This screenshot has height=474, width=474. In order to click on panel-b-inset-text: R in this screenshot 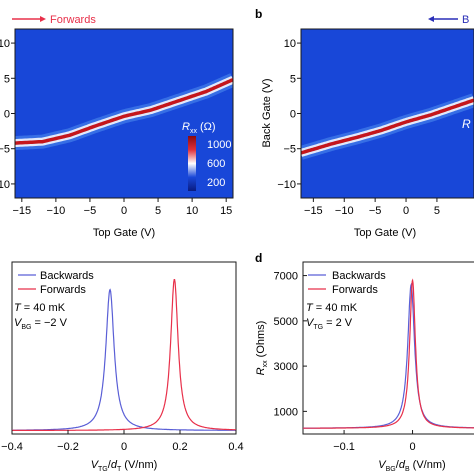, I will do `click(466, 124)`.